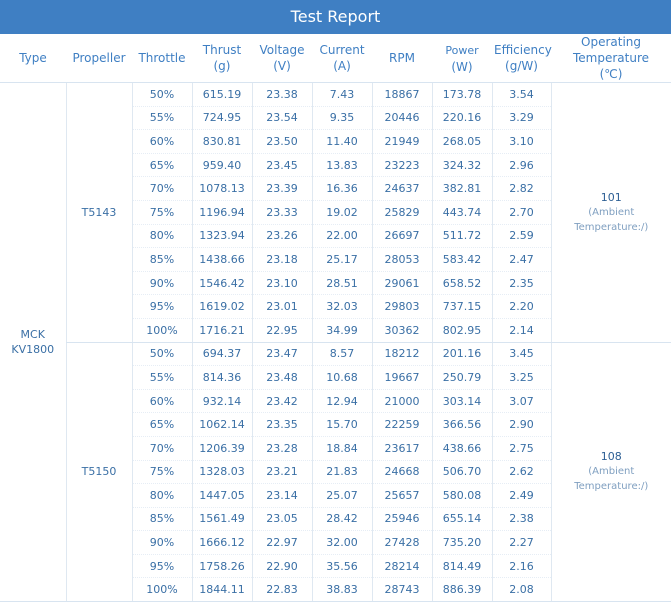  What do you see at coordinates (342, 189) in the screenshot?
I see `current-cell: 16.36` at bounding box center [342, 189].